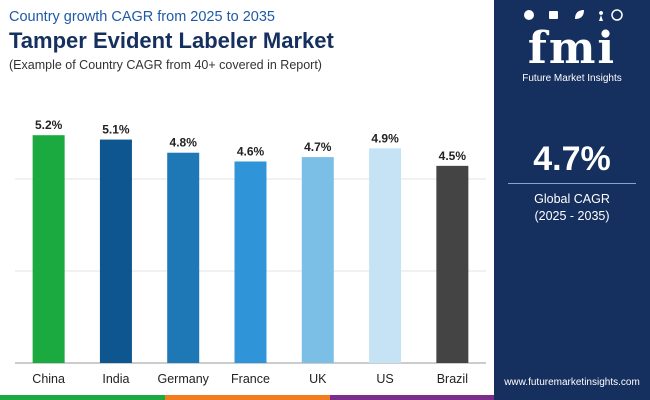  I want to click on tick-label-france: France, so click(250, 379).